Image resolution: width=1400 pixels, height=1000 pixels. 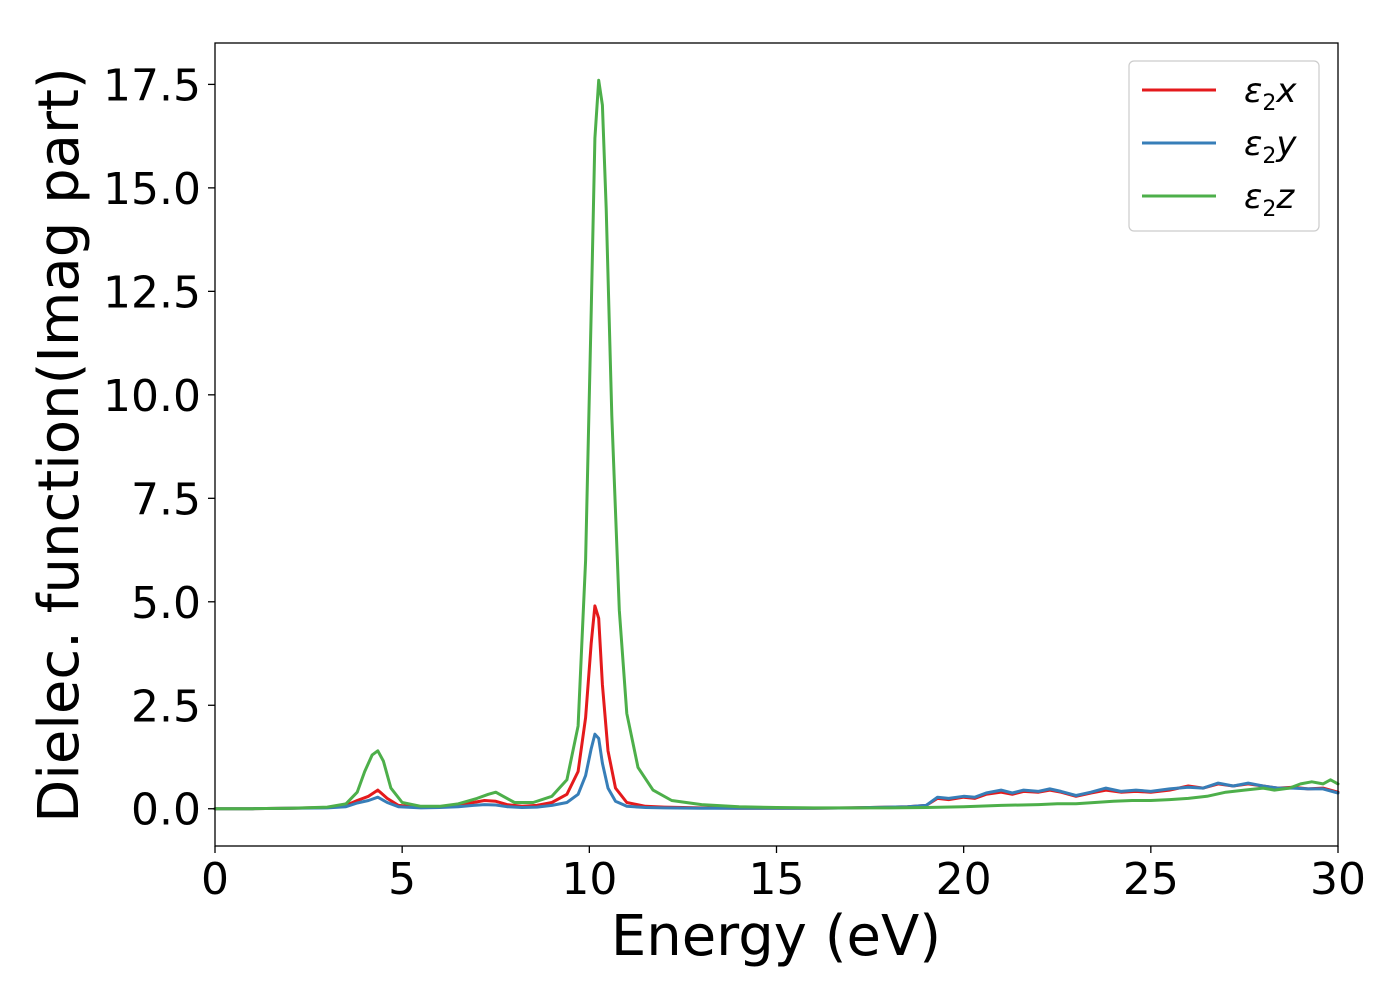 I want to click on legend-label-y: ε2y, so click(x=1270, y=146).